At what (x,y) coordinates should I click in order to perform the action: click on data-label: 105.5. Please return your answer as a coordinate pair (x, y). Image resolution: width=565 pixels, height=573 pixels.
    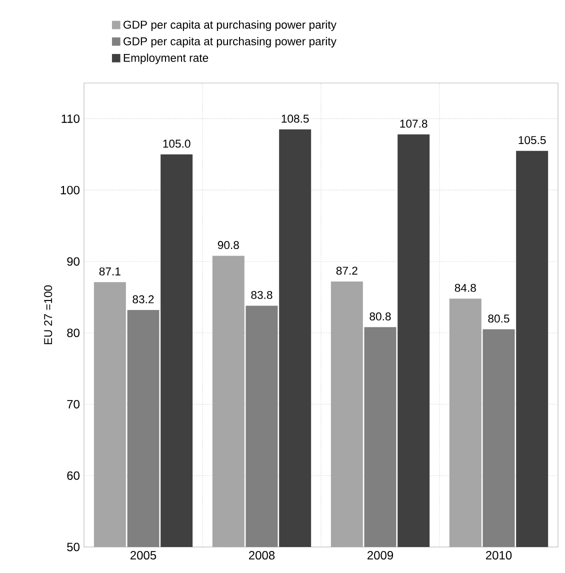
    Looking at the image, I should click on (532, 140).